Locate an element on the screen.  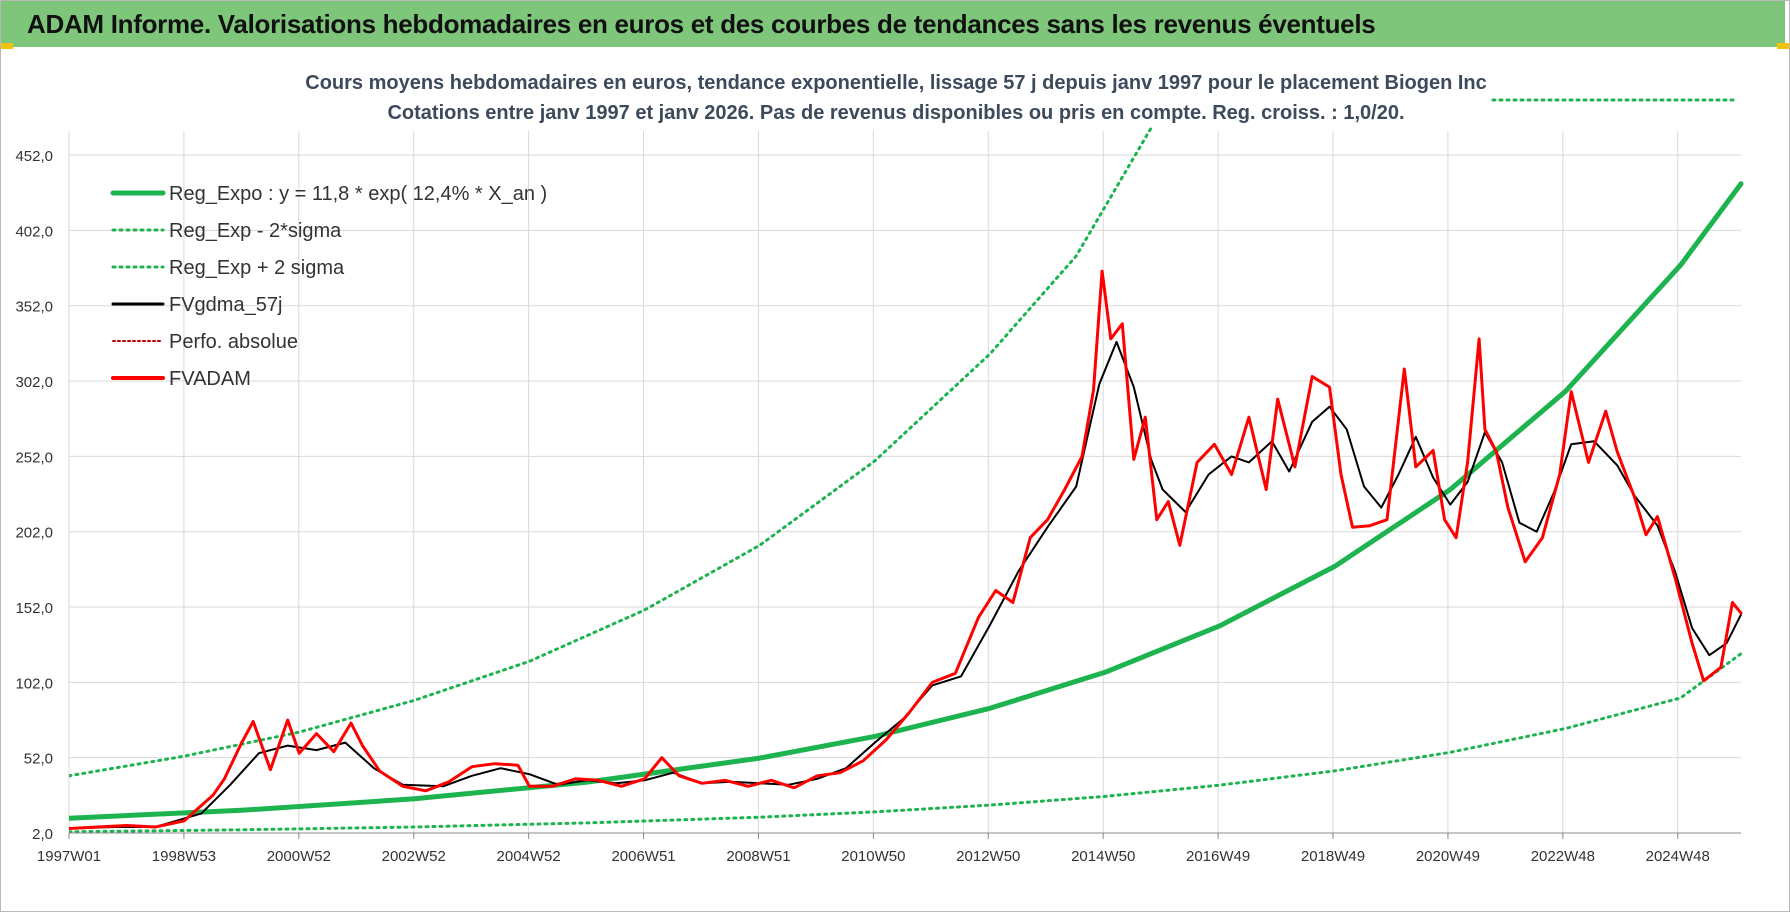
x-tick-label: 2020W49 is located at coordinates (1448, 856).